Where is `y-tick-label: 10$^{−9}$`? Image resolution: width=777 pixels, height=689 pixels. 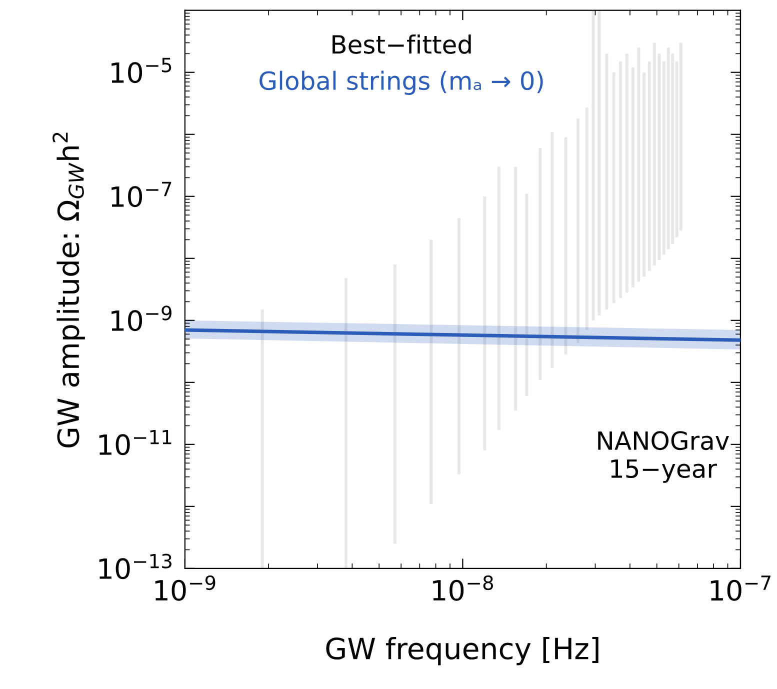 y-tick-label: 10$^{−9}$ is located at coordinates (142, 319).